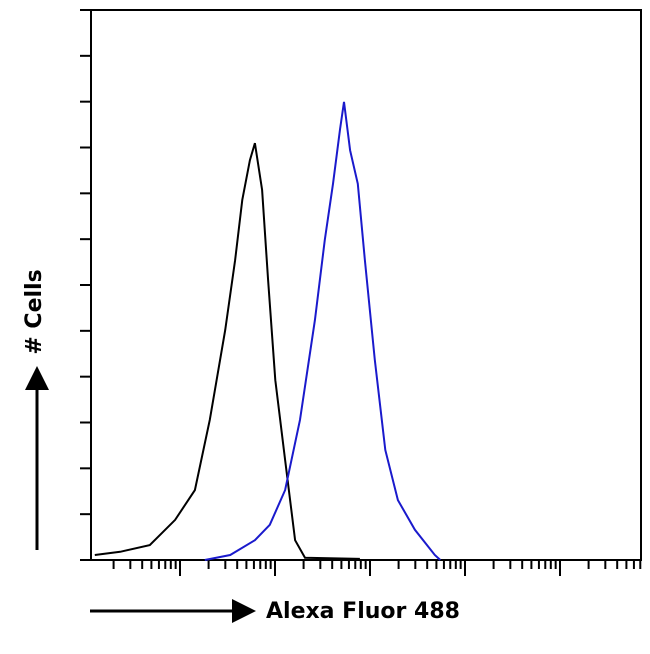 The image size is (650, 654). I want to click on x-axis-label: Alexa Fluor 488, so click(363, 611).